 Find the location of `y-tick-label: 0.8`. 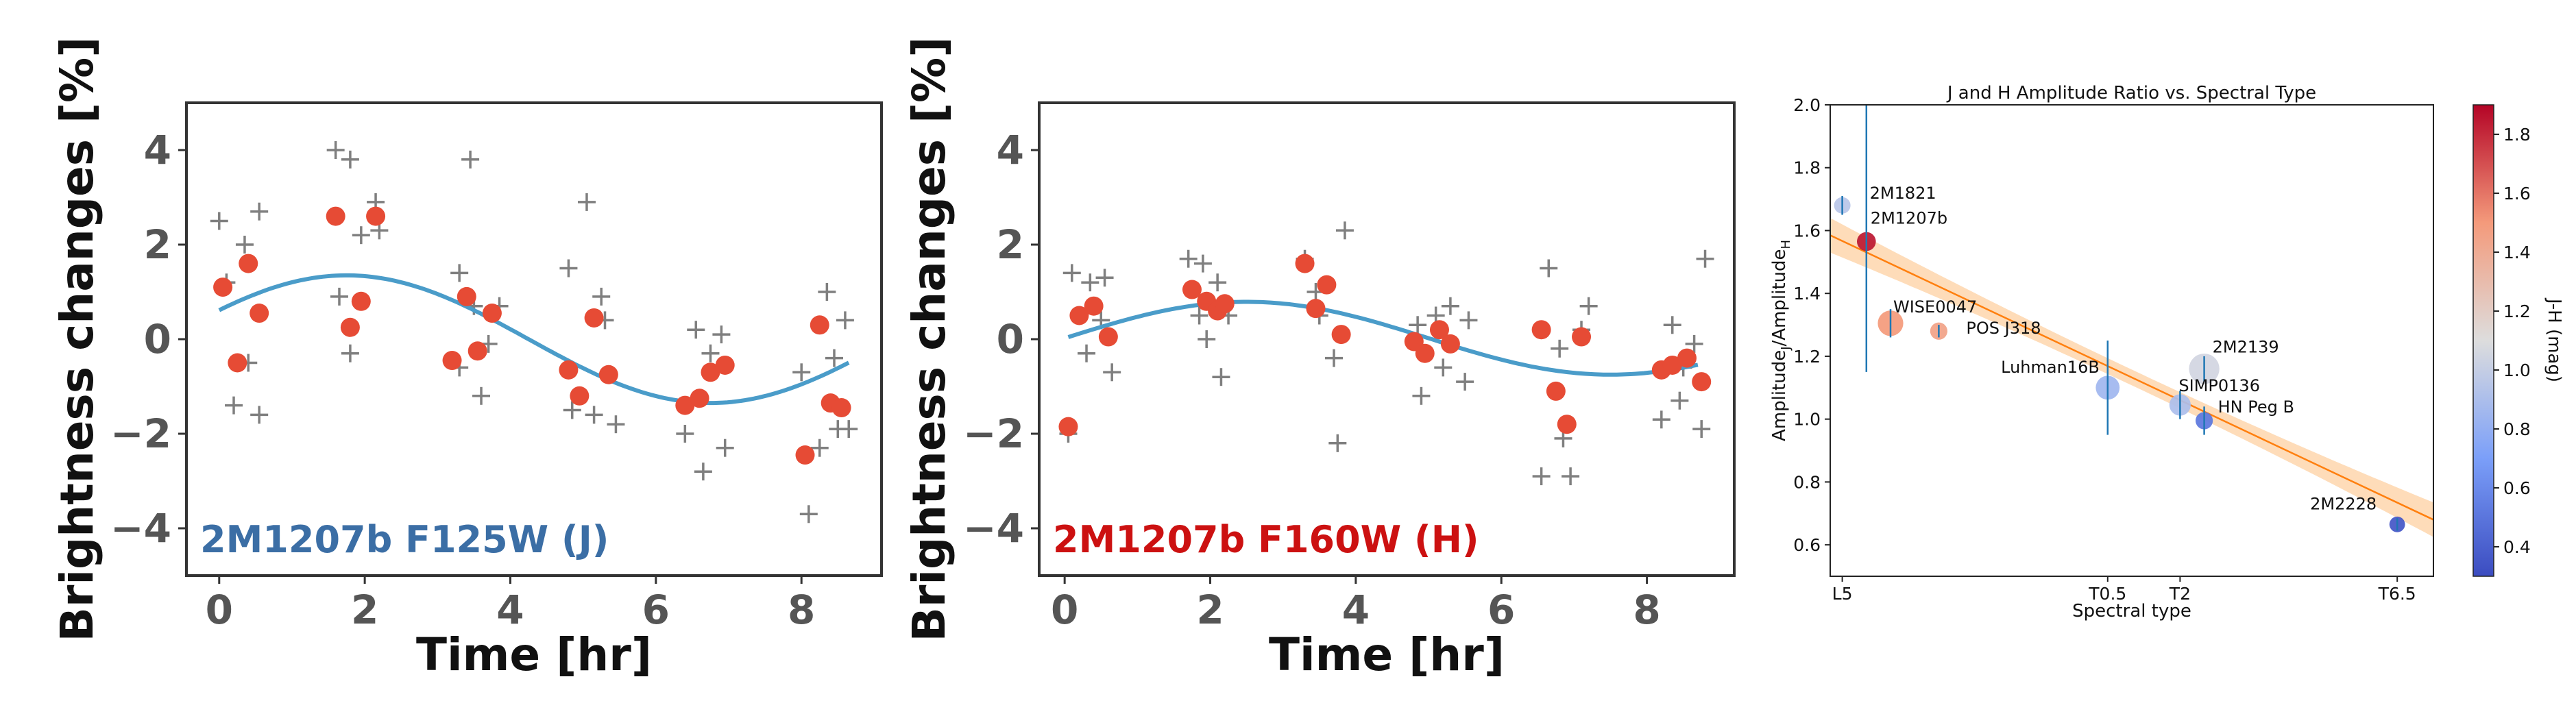

y-tick-label: 0.8 is located at coordinates (1807, 482).